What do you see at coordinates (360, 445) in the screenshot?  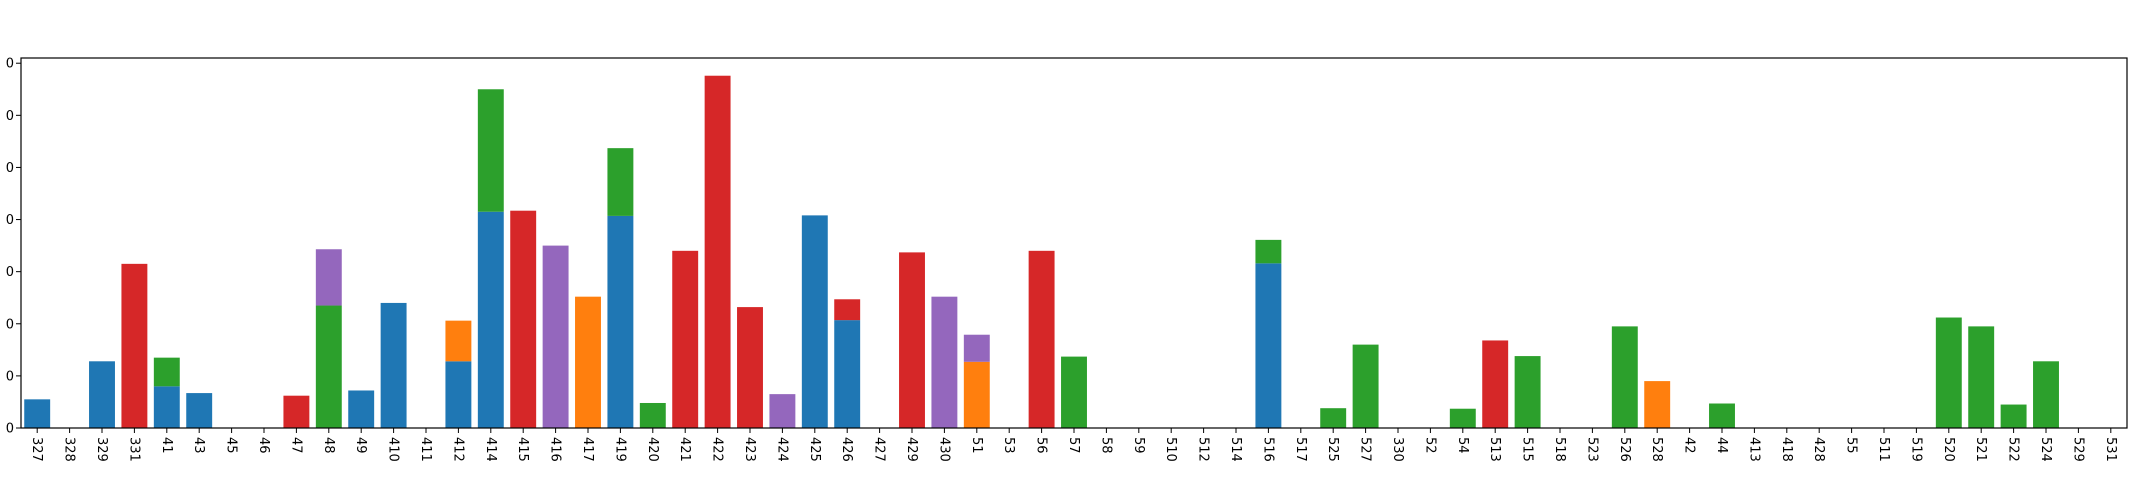 I see `x-tick-label-49: 49` at bounding box center [360, 445].